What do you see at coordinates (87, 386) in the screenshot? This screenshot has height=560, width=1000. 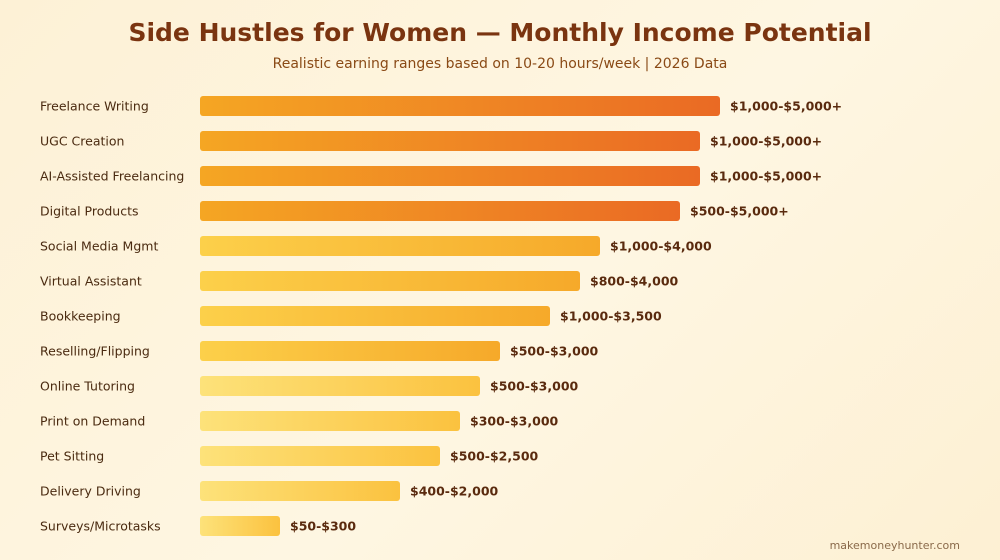 I see `category-label: Online Tutoring` at bounding box center [87, 386].